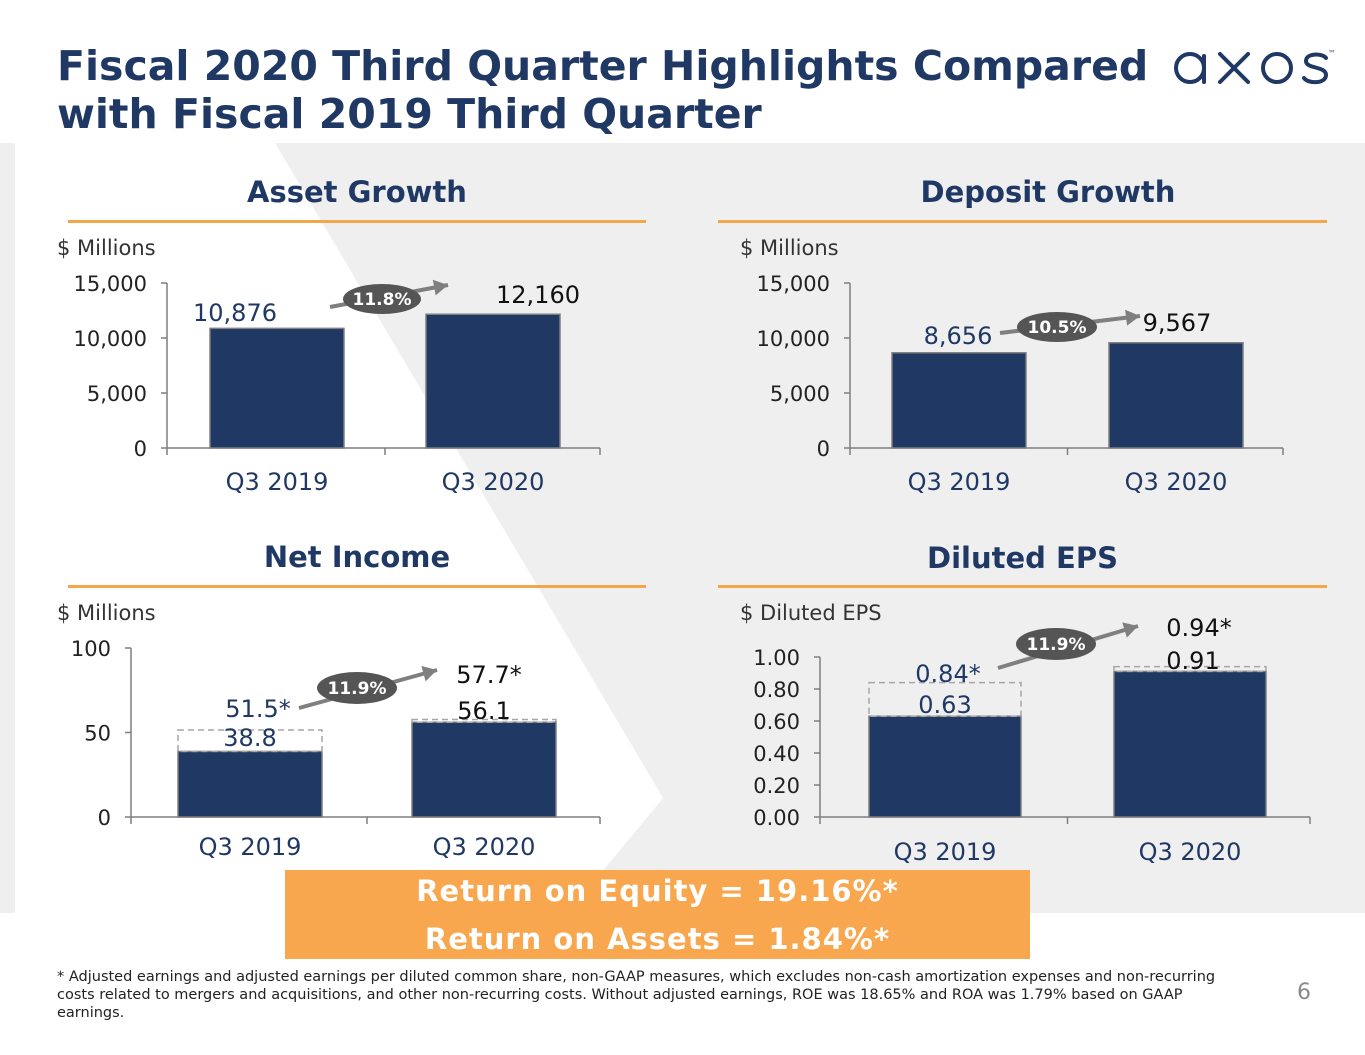 This screenshot has width=1365, height=1055. Describe the element at coordinates (1048, 192) in the screenshot. I see `deposit-growth-title: Deposit Growth` at that location.